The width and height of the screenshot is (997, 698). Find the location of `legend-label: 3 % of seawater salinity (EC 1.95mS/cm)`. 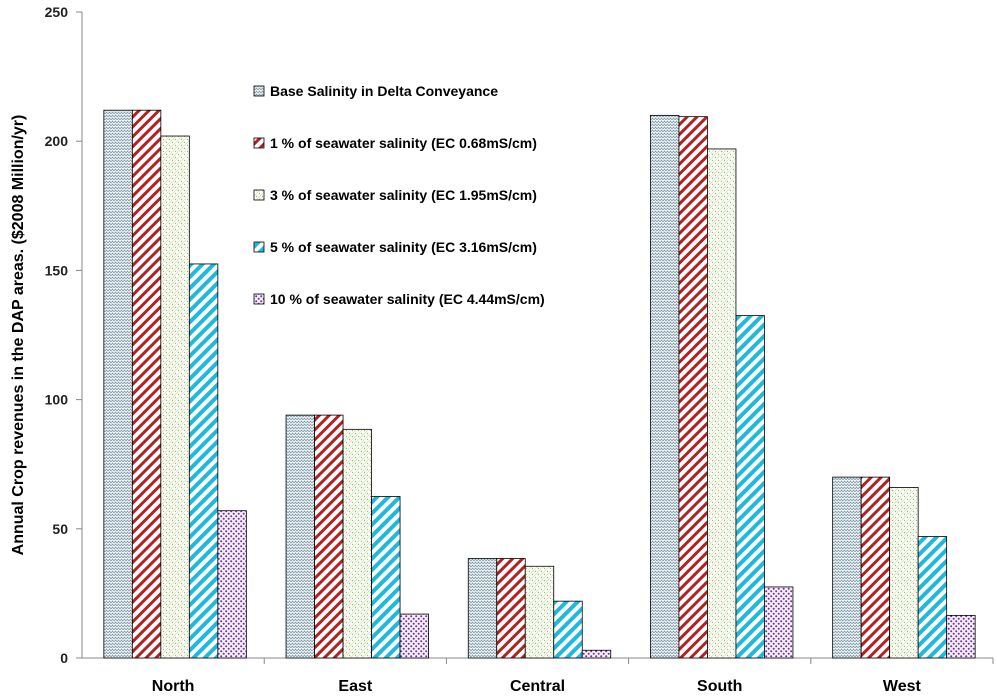

legend-label: 3 % of seawater salinity (EC 1.95mS/cm) is located at coordinates (403, 195).